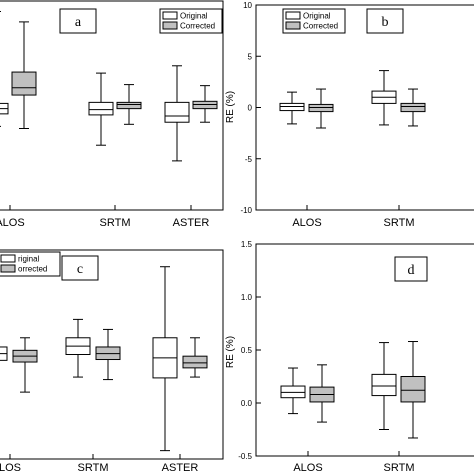 This screenshot has width=474, height=474. Describe the element at coordinates (32, 269) in the screenshot. I see `legend-label-corrected: orrected` at that location.